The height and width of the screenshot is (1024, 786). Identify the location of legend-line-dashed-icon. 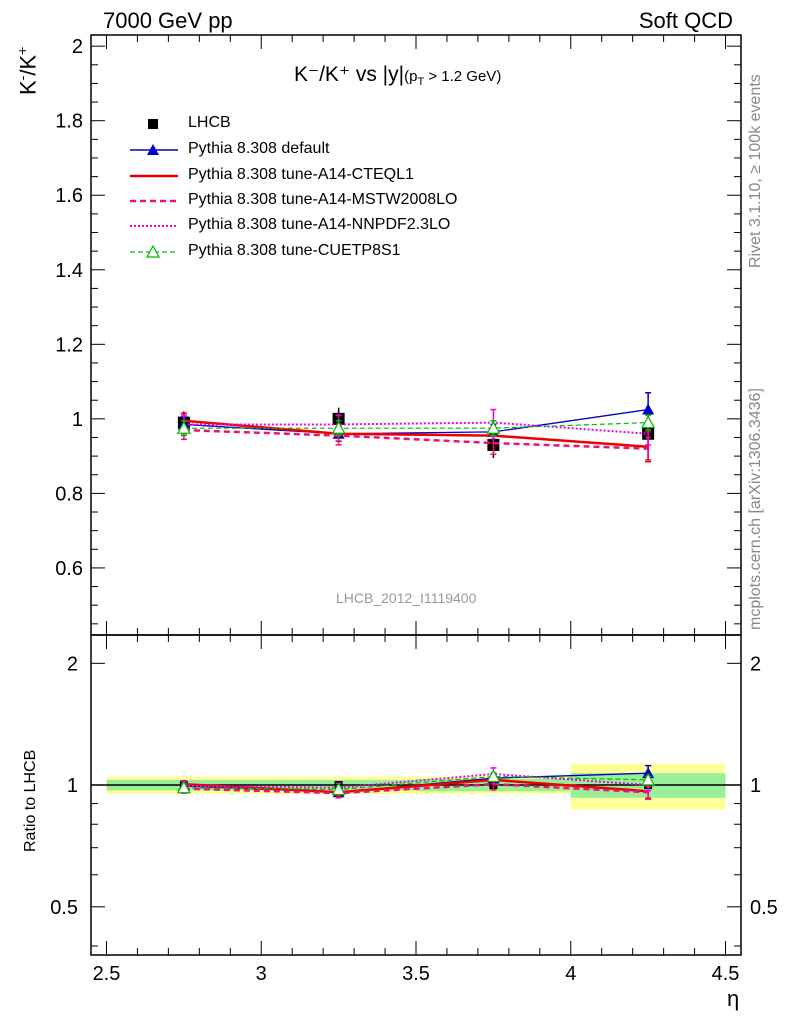
(154, 201).